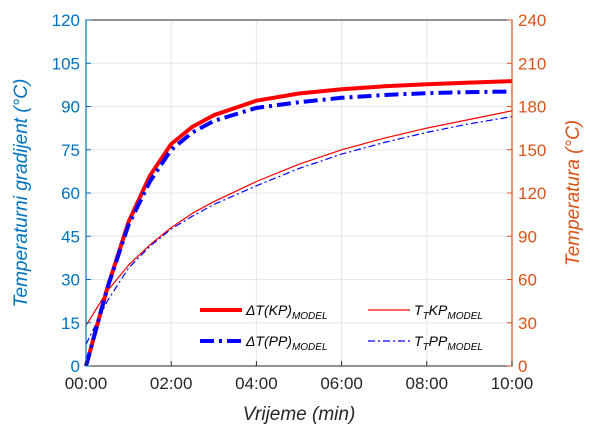 The width and height of the screenshot is (590, 432). I want to click on legend-label-2: TTKPMODEL, so click(448, 312).